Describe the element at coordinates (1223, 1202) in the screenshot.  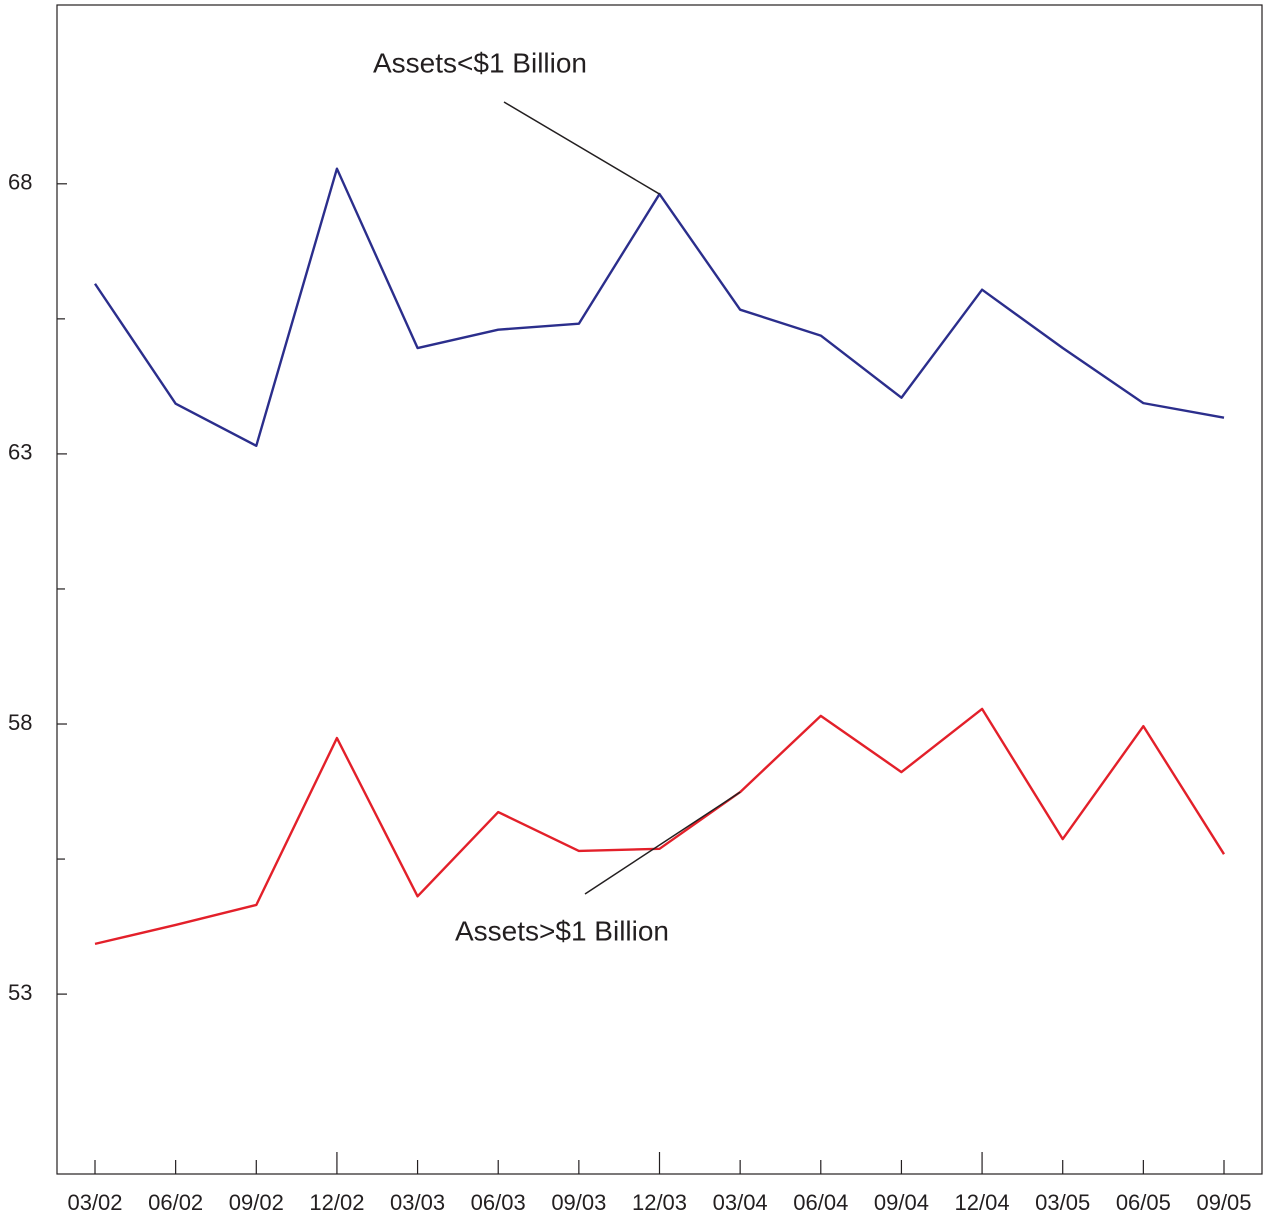
I see `x-tick-label: 09/05` at that location.